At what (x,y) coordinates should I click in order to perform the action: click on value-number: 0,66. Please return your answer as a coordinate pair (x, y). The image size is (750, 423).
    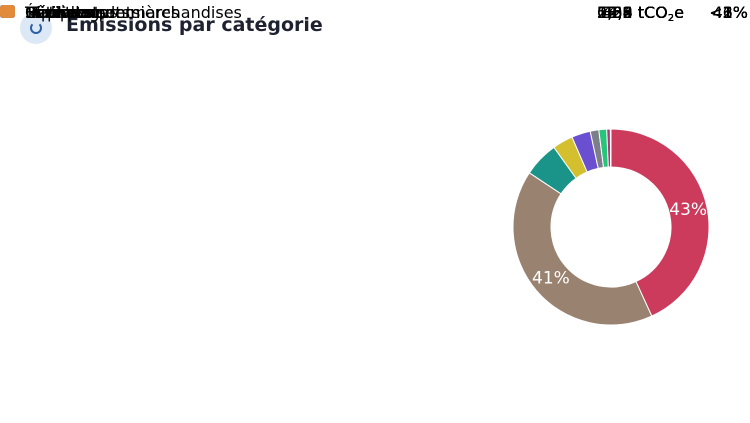
    Looking at the image, I should click on (615, 12).